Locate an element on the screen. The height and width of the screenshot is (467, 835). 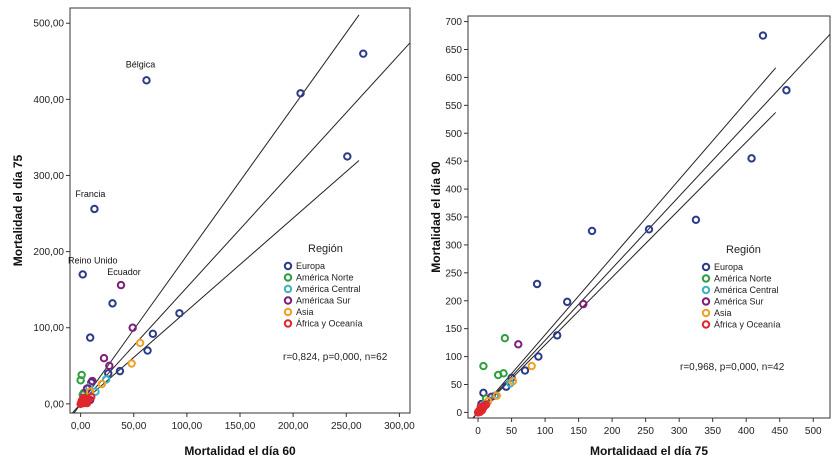
y-tick-label: 200 is located at coordinates (453, 301).